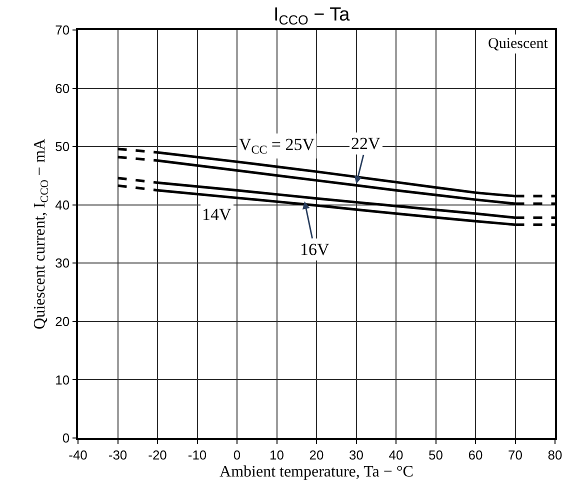 Image resolution: width=577 pixels, height=490 pixels. I want to click on annotation: 14V, so click(217, 214).